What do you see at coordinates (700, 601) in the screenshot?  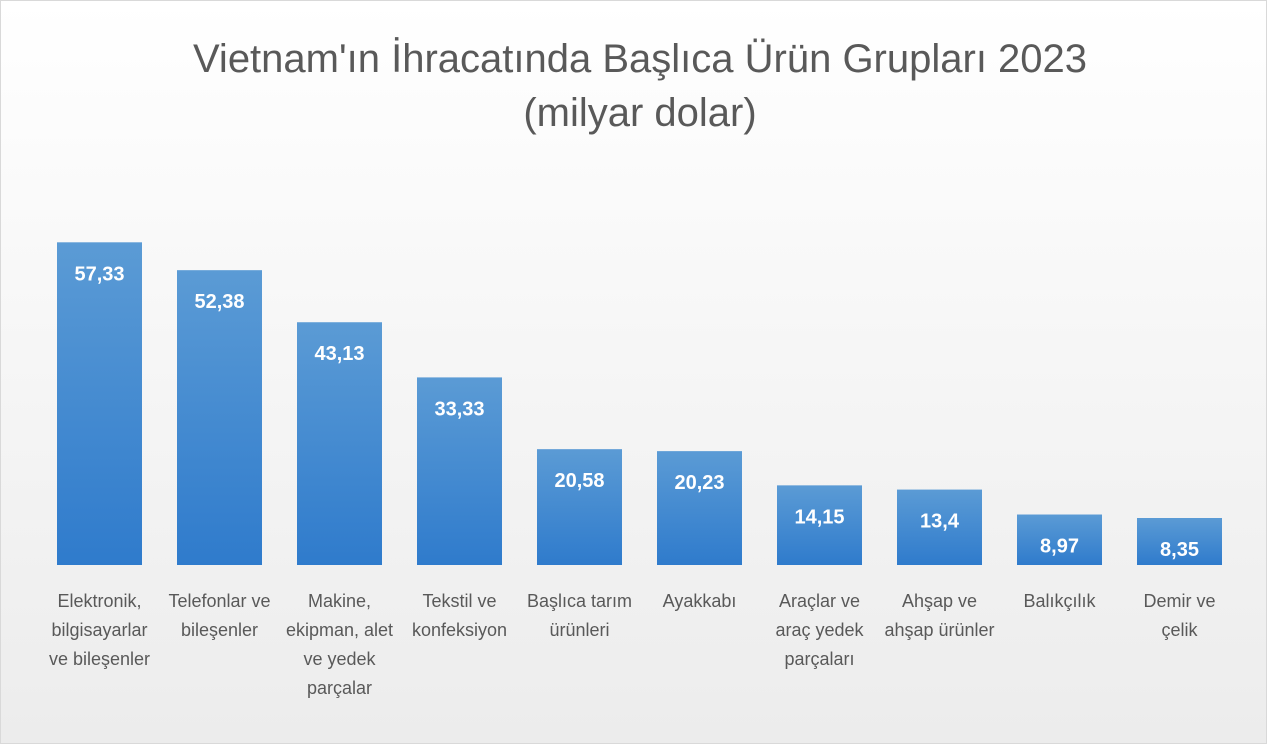 I see `x-tick-label: Ayakkabı` at bounding box center [700, 601].